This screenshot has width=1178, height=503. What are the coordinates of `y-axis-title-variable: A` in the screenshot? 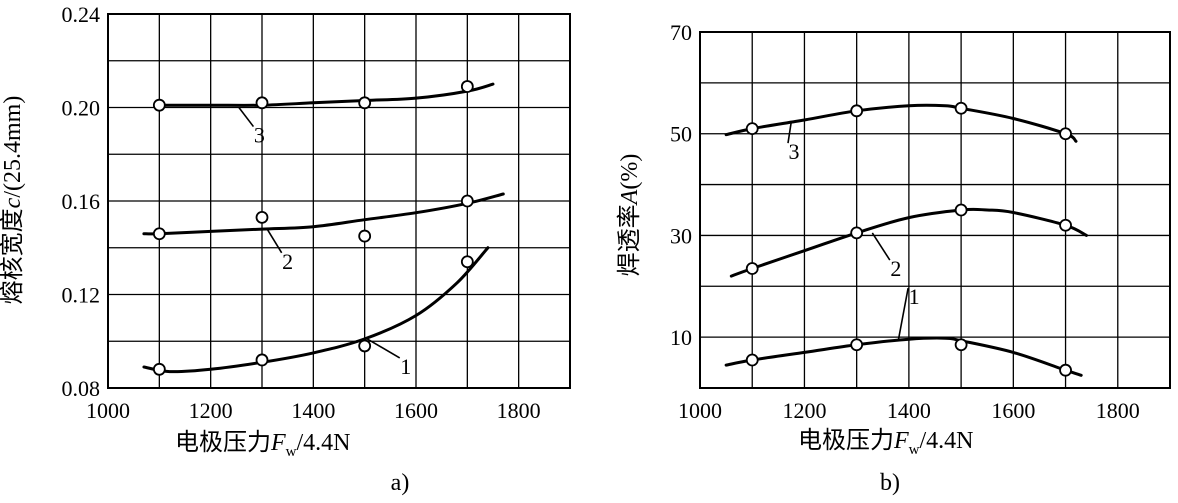 It's located at (630, 197).